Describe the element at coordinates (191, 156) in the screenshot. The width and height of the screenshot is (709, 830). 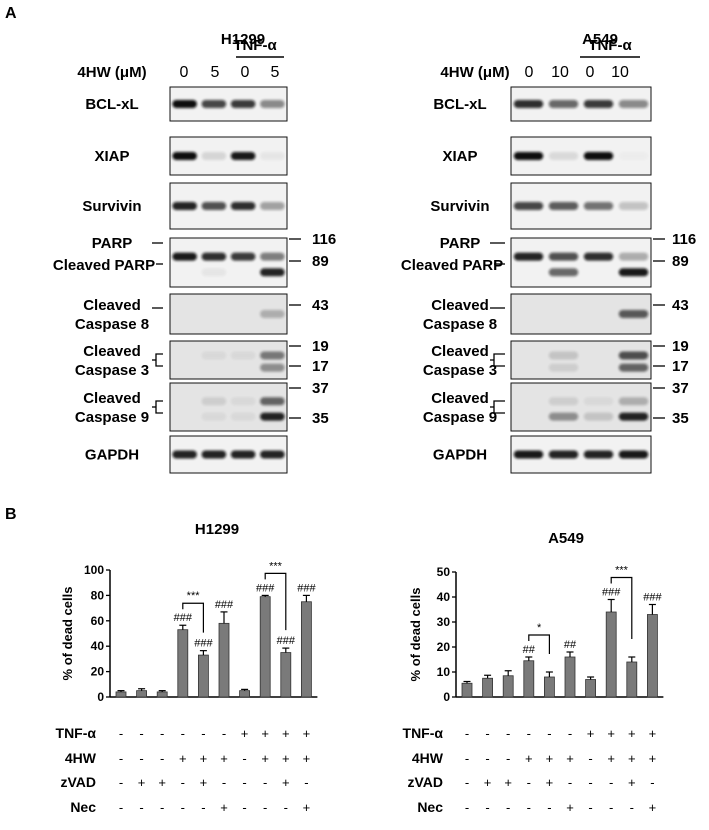
I see `blot-row: XIAP` at that location.